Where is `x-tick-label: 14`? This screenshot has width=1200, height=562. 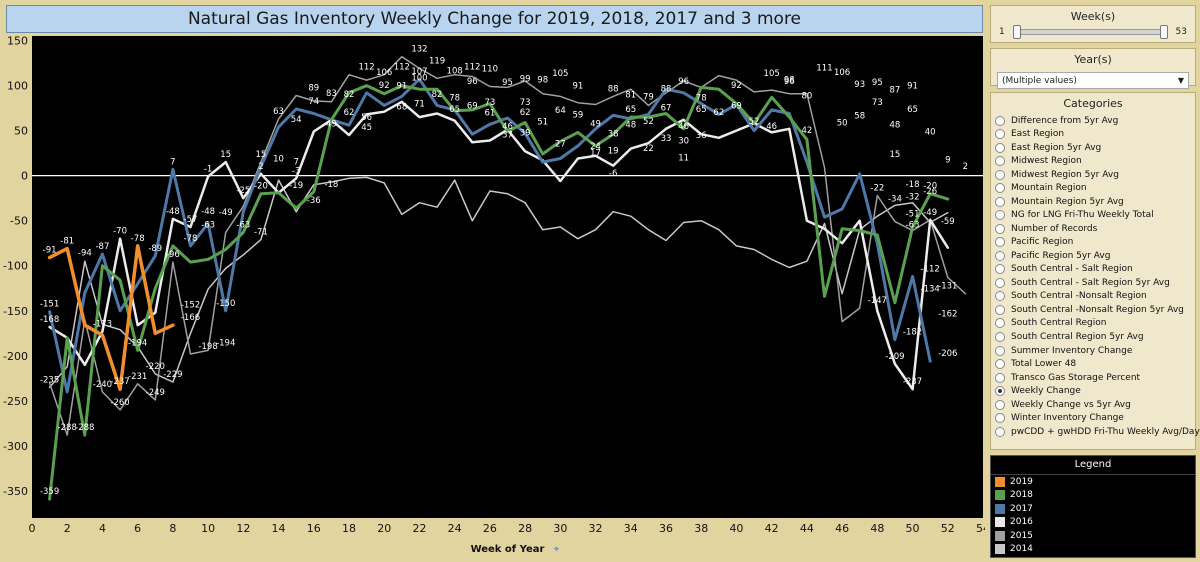
x-tick-label: 14 is located at coordinates (279, 528).